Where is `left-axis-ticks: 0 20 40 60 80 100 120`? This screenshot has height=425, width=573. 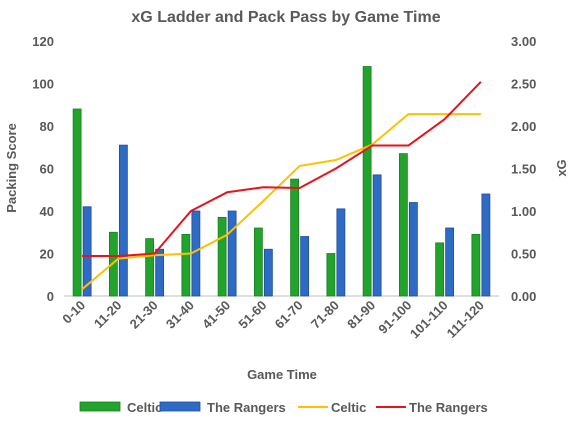
left-axis-ticks: 0 20 40 60 80 100 120 is located at coordinates (43, 169).